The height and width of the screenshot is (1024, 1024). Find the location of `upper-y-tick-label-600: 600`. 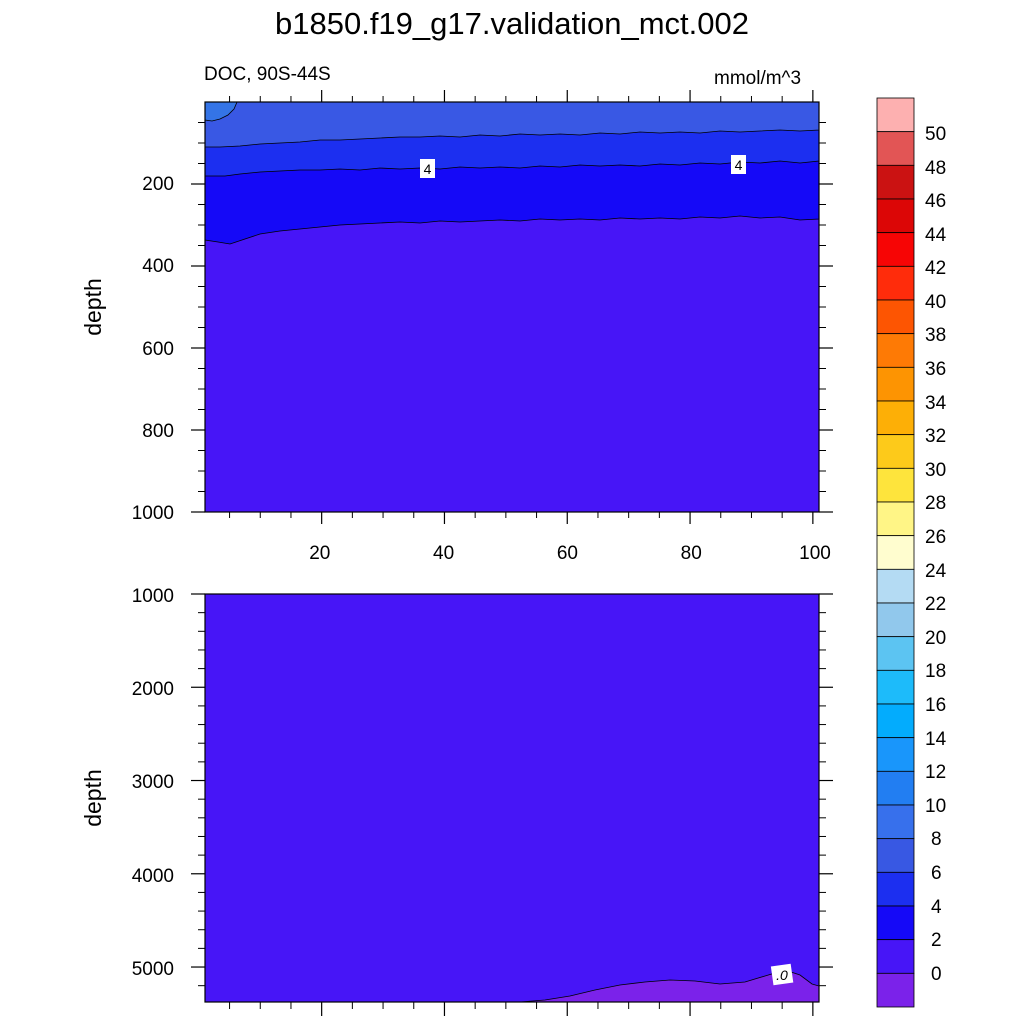

upper-y-tick-label-600: 600 is located at coordinates (158, 349).